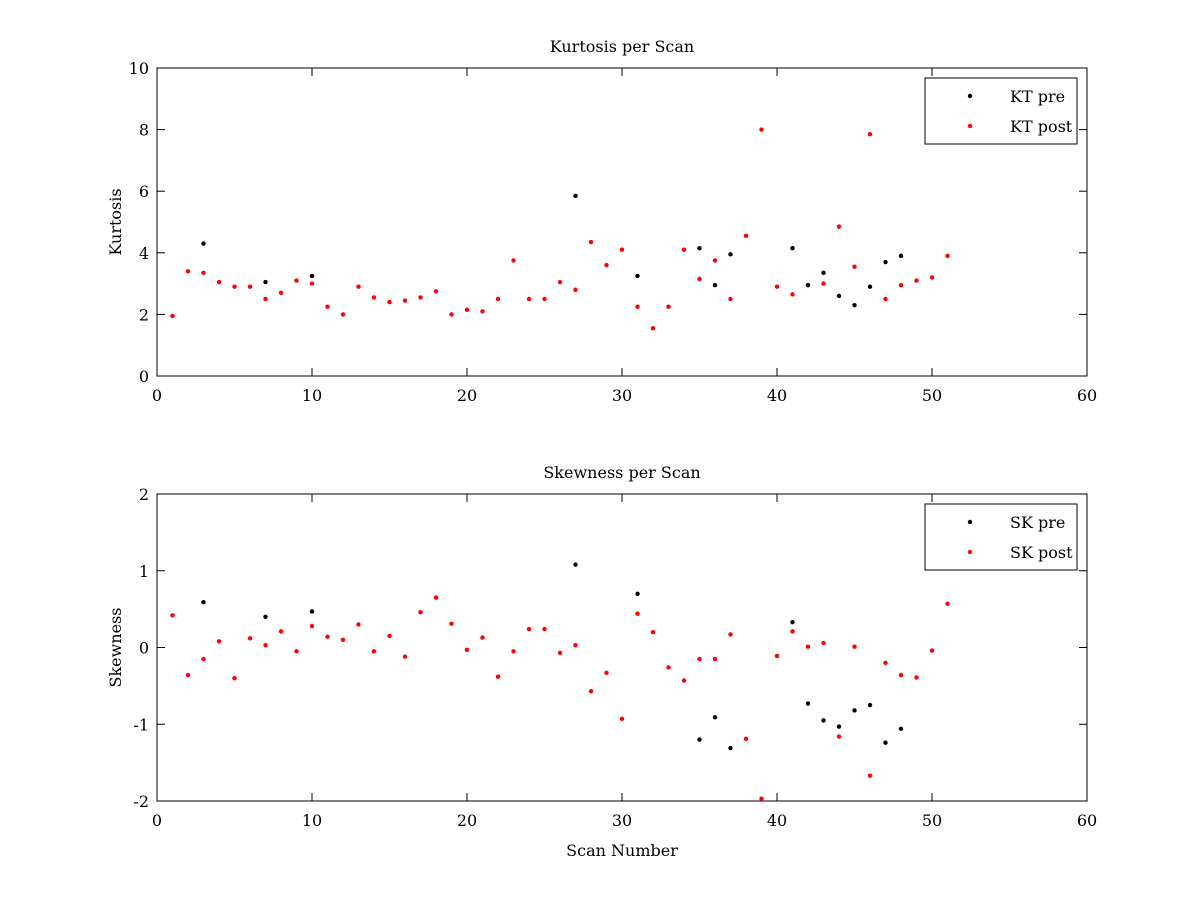  What do you see at coordinates (1001, 537) in the screenshot?
I see `chart2-legend: SK pre SK post` at bounding box center [1001, 537].